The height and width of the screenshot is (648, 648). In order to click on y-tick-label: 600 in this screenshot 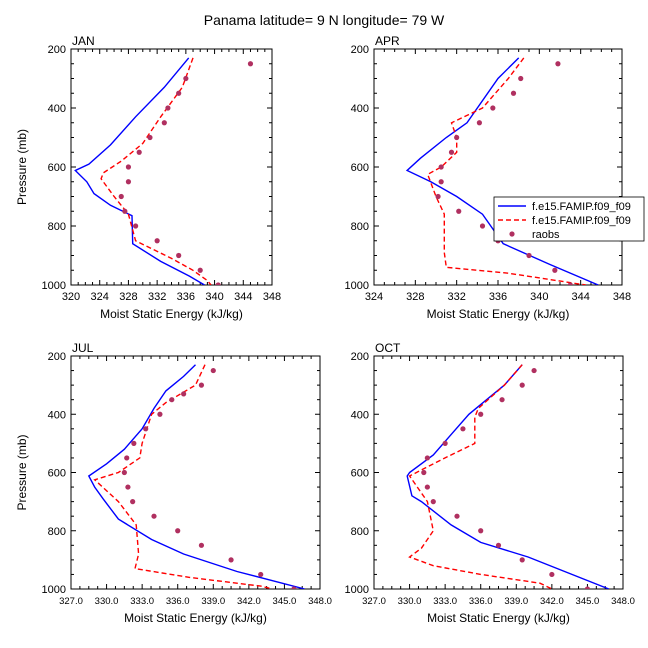, I will do `click(57, 168)`.